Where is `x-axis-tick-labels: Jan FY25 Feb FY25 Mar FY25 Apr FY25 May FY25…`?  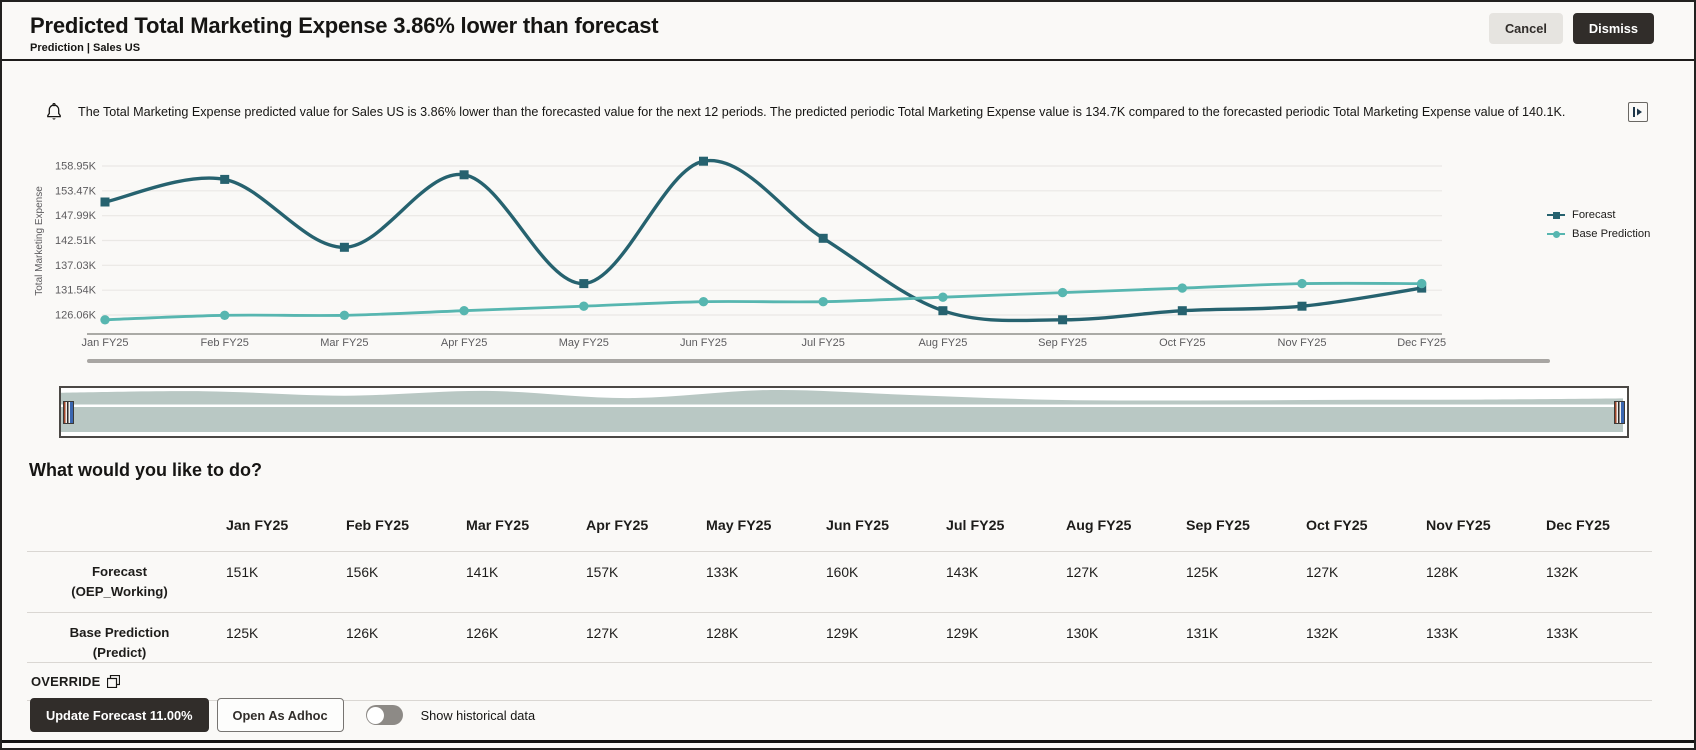 x-axis-tick-labels: Jan FY25 Feb FY25 Mar FY25 Apr FY25 May FY25… is located at coordinates (763, 343).